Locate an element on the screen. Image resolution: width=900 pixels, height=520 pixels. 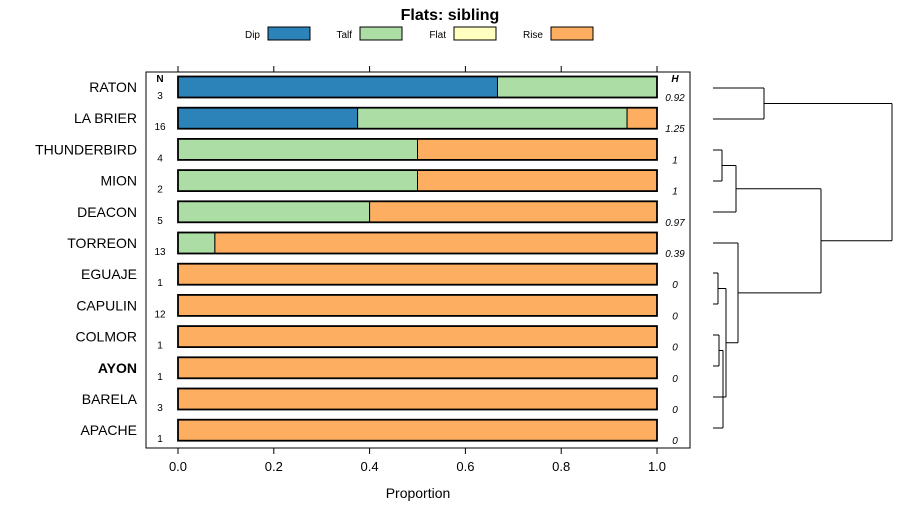
h-value: 0.39 is located at coordinates (675, 254).